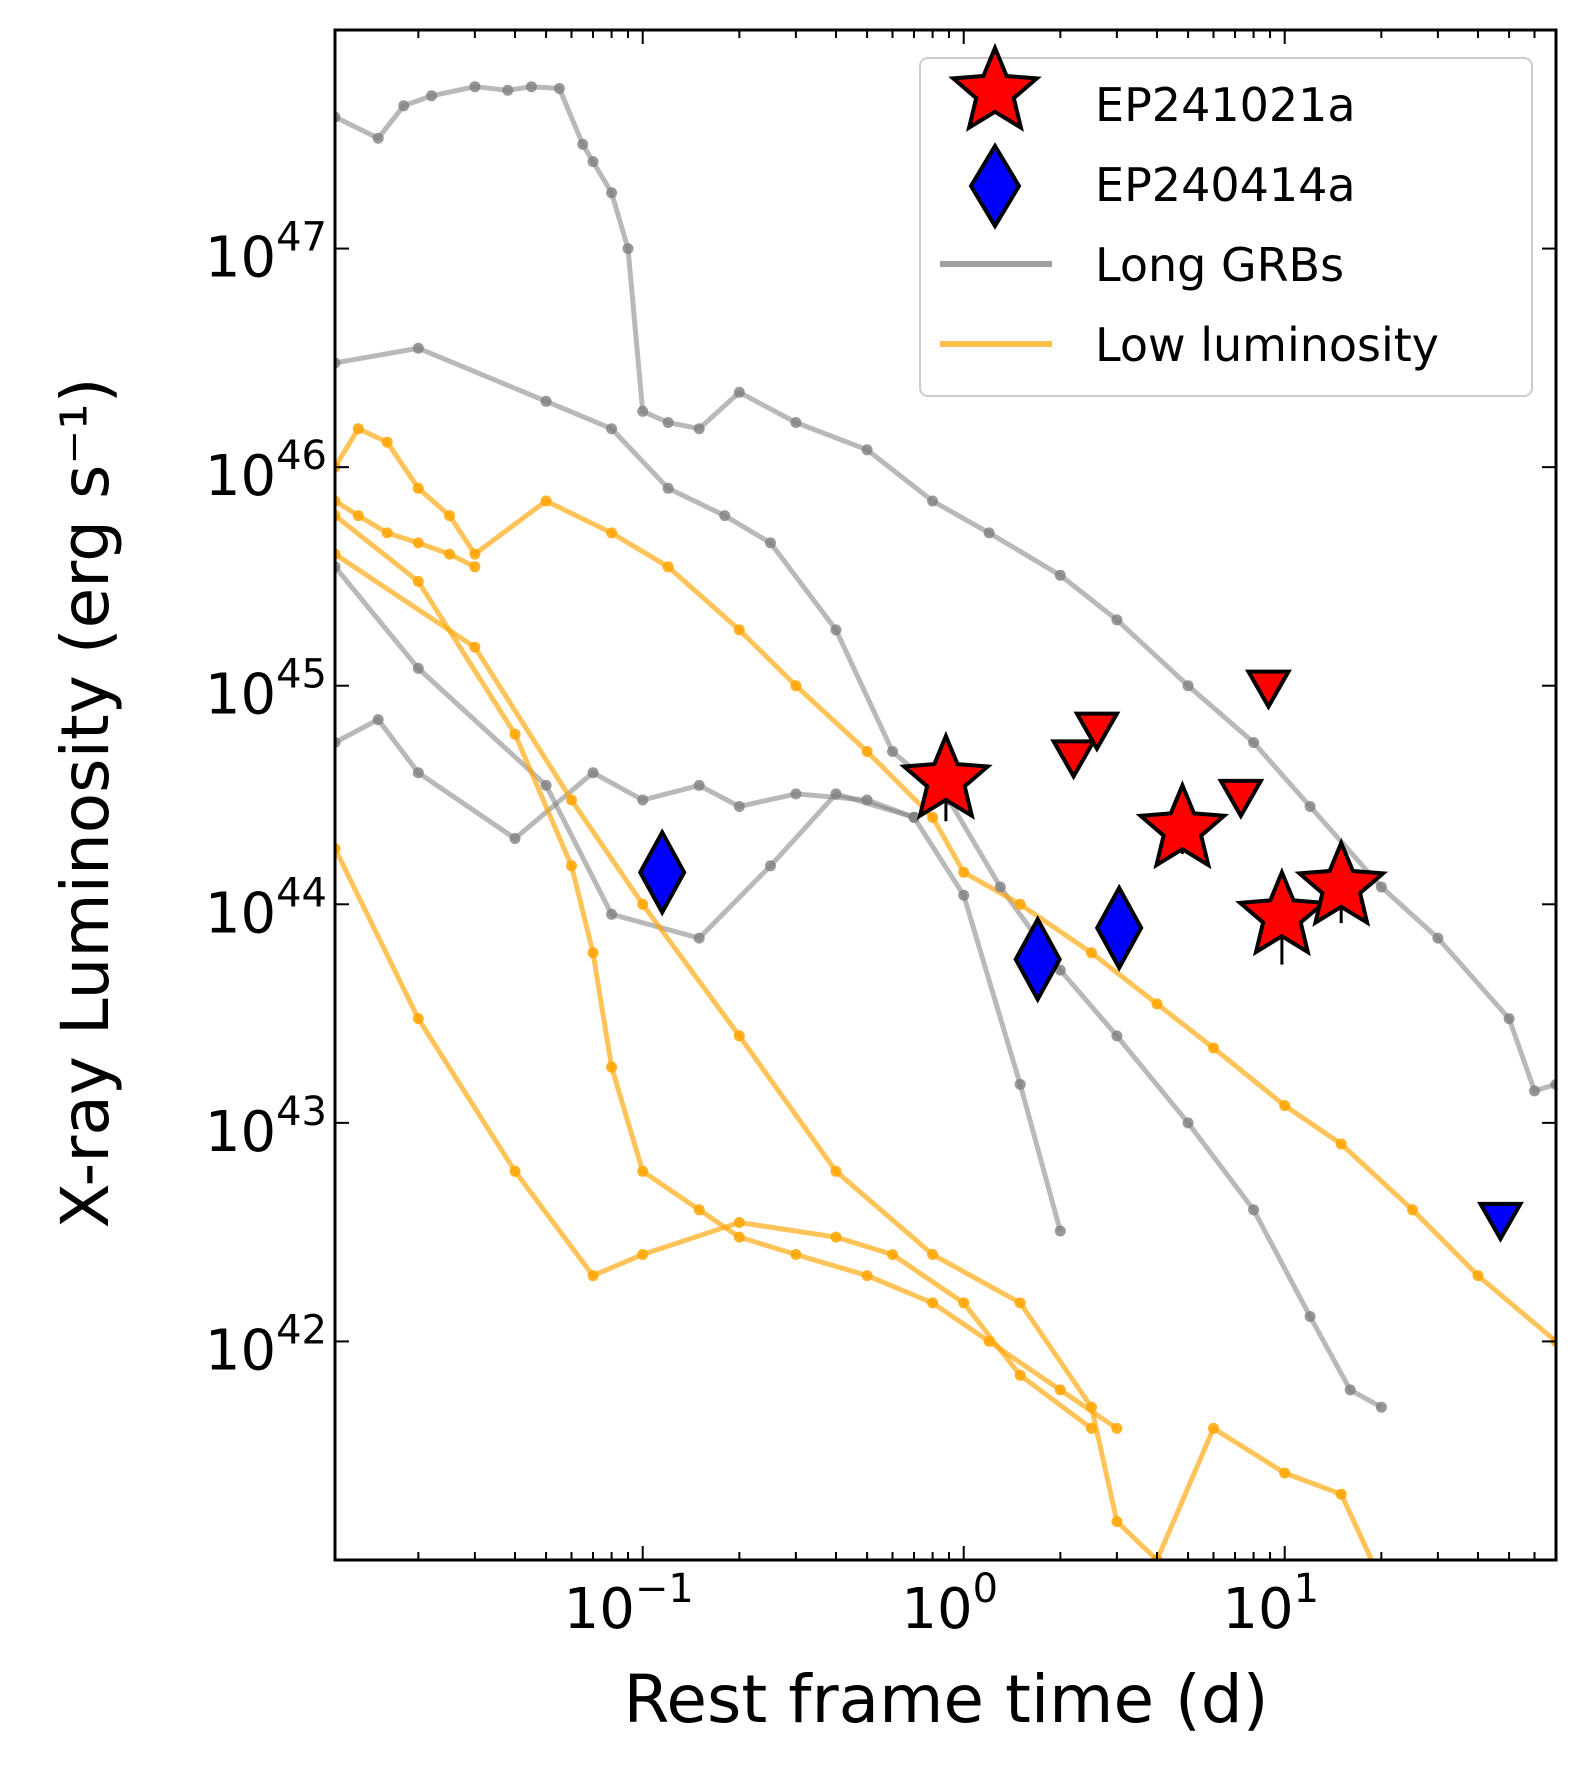 The height and width of the screenshot is (1775, 1578). What do you see at coordinates (1037, 959) in the screenshot?
I see `ep240414a-diamond-marker` at bounding box center [1037, 959].